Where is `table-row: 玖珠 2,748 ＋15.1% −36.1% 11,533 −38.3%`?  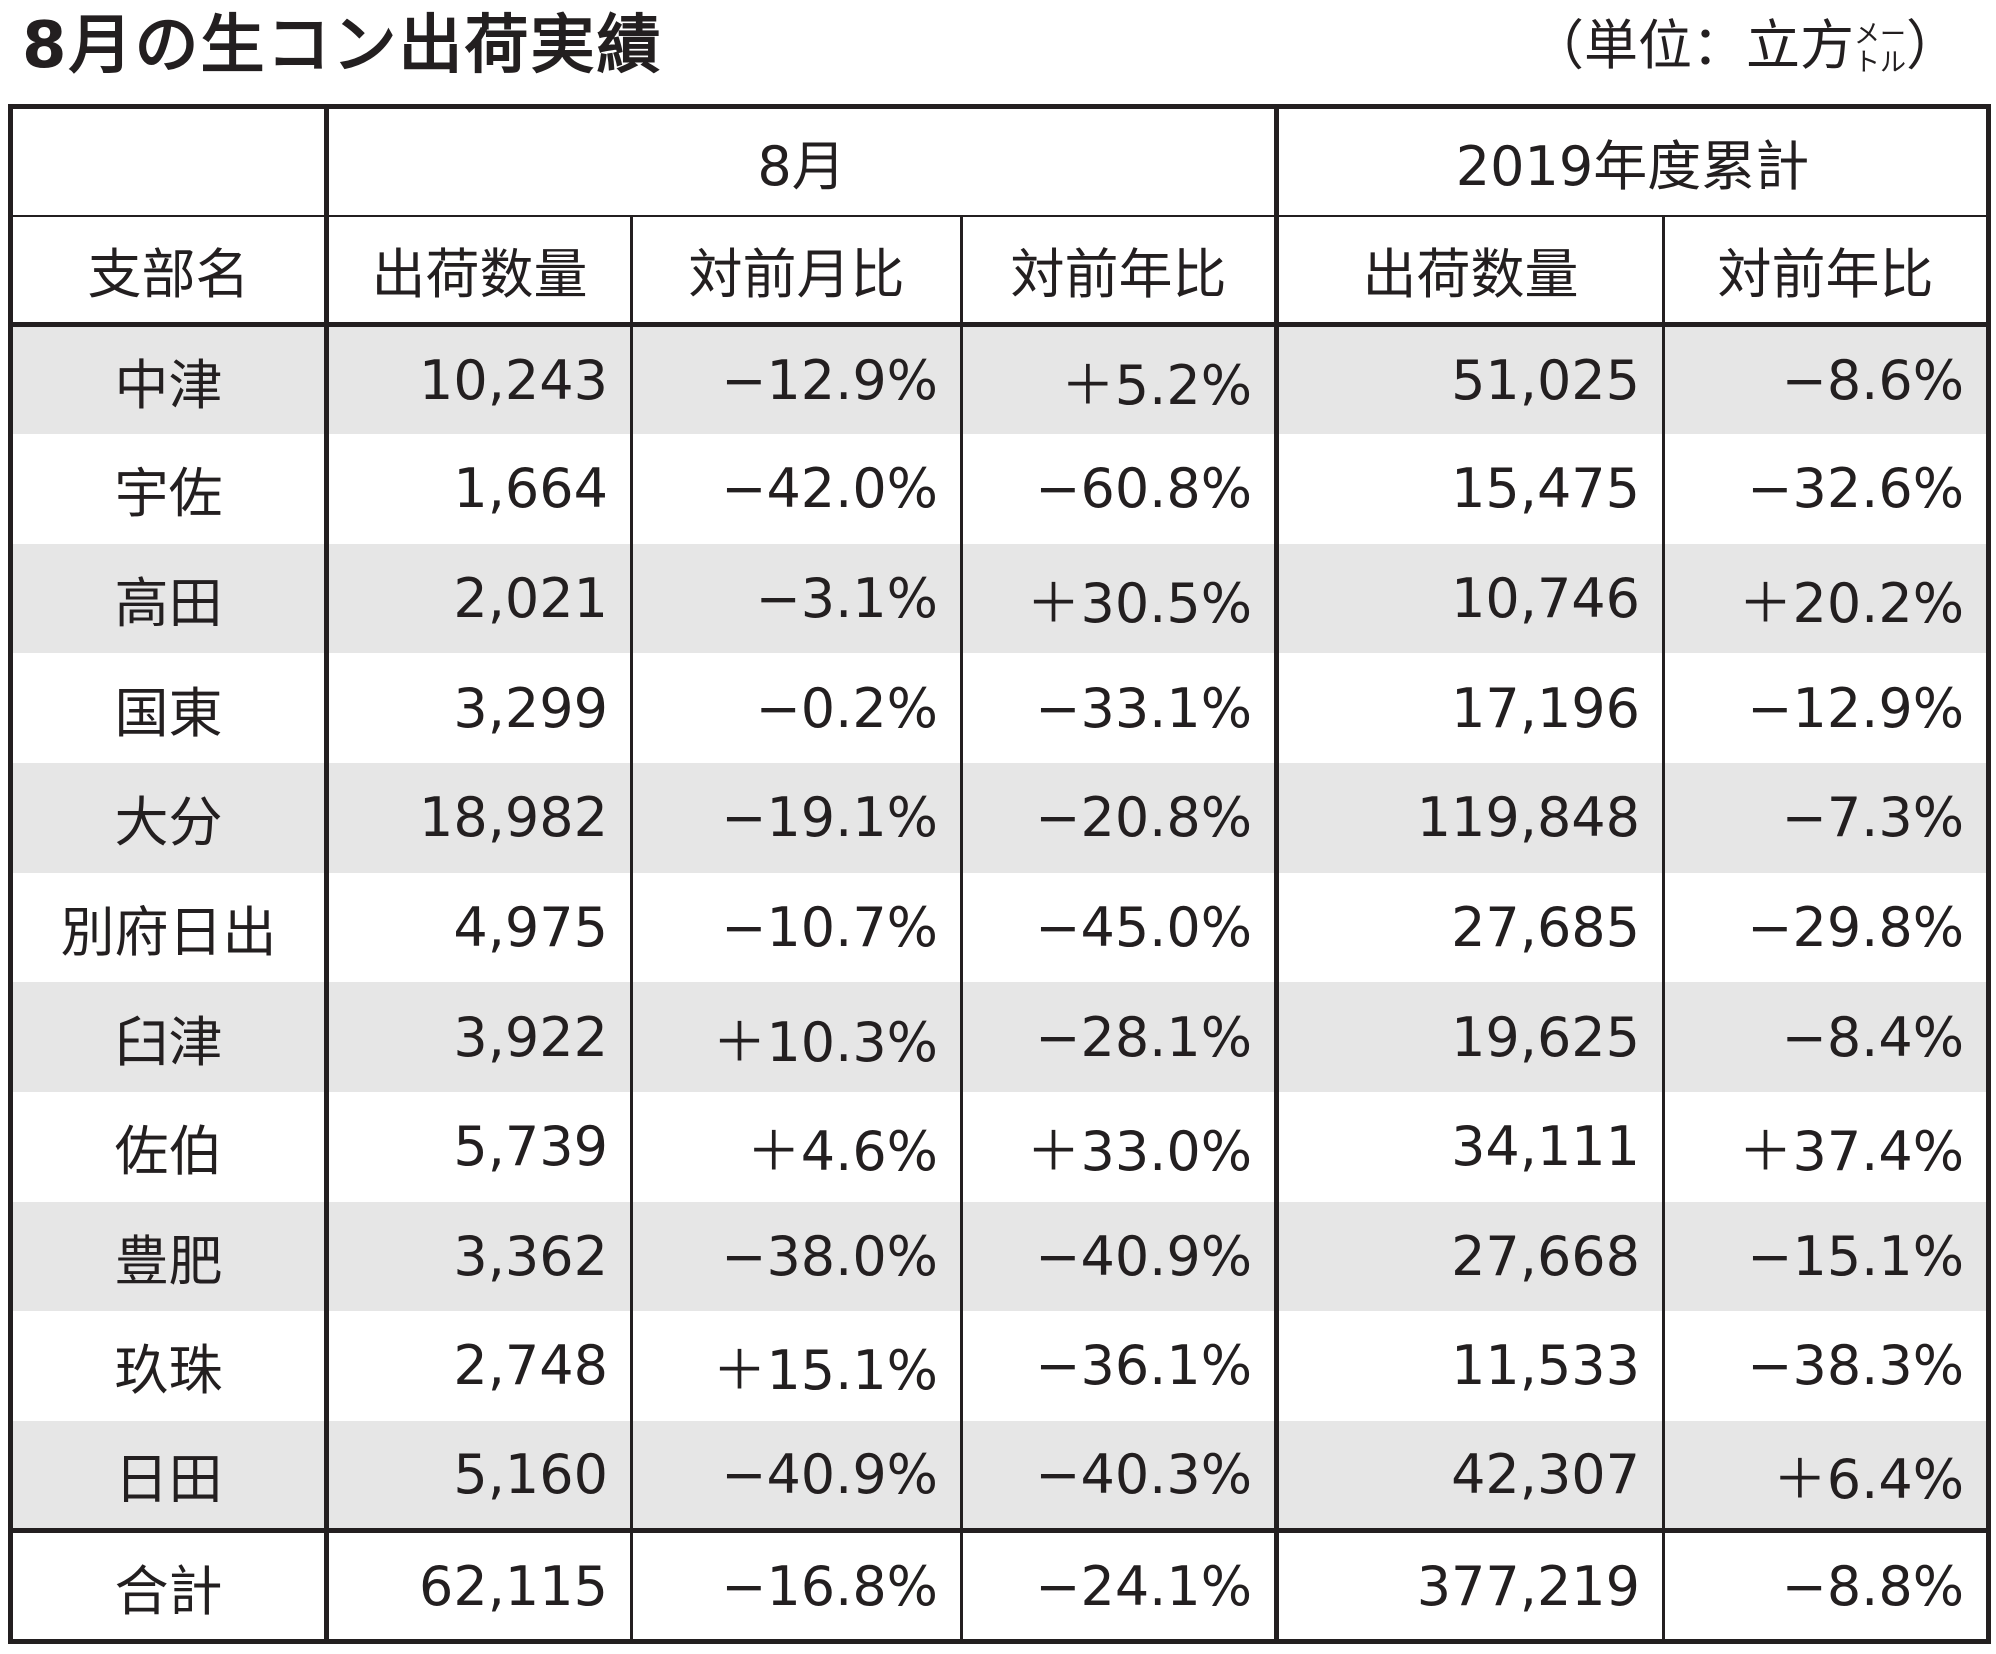
table-row: 玖珠 2,748 ＋15.1% −36.1% 11,533 −38.3% is located at coordinates (1000, 1366).